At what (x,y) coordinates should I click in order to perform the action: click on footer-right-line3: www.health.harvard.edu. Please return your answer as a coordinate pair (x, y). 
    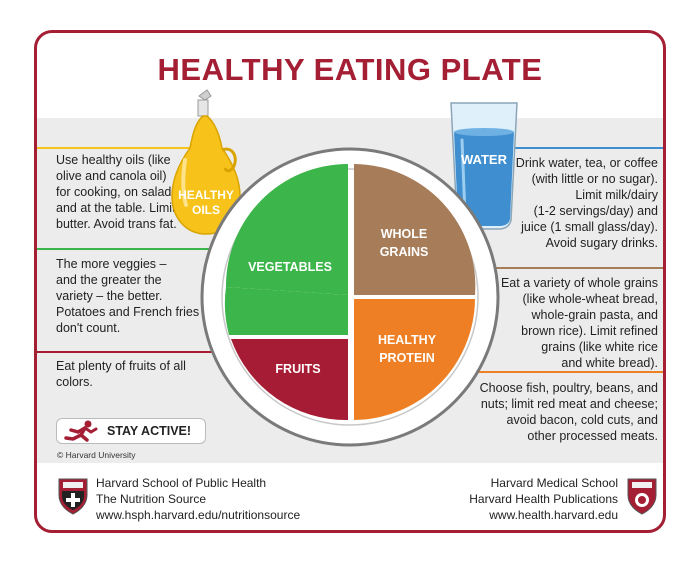
    Looking at the image, I should click on (553, 515).